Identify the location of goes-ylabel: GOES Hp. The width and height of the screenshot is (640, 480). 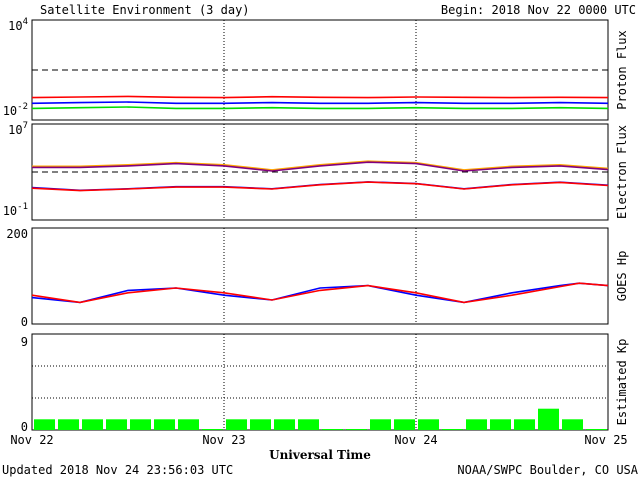
(622, 276).